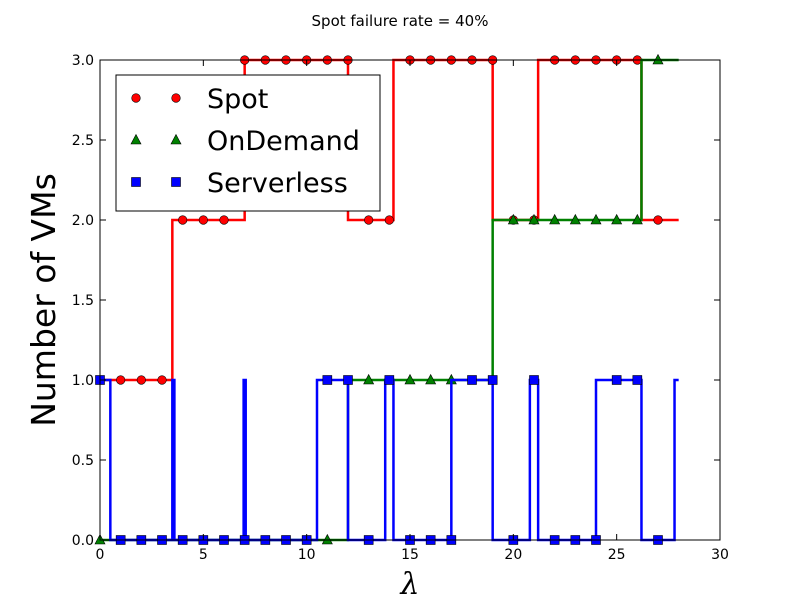  I want to click on x-tick-label: 10, so click(307, 555).